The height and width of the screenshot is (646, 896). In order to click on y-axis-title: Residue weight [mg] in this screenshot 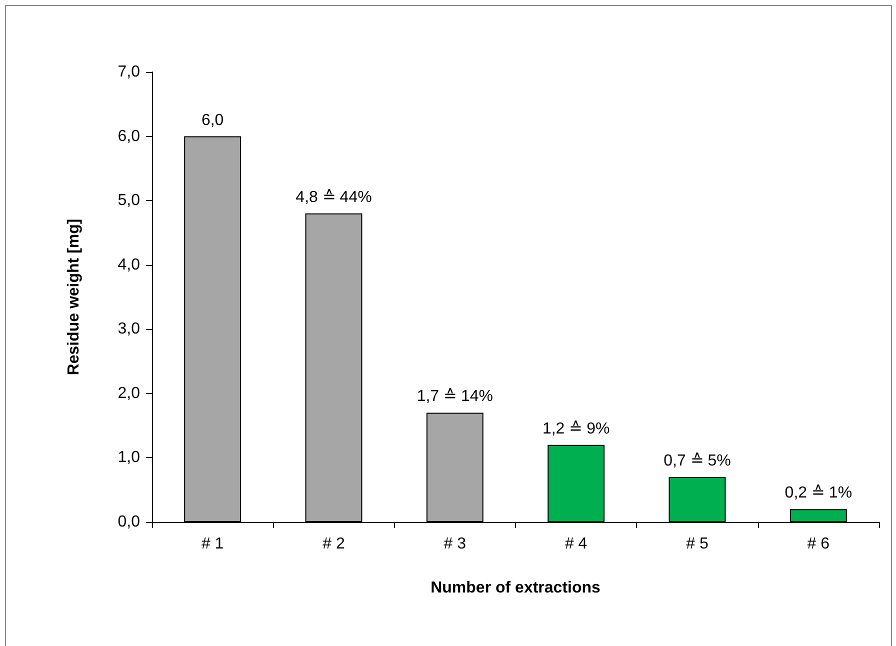, I will do `click(74, 297)`.